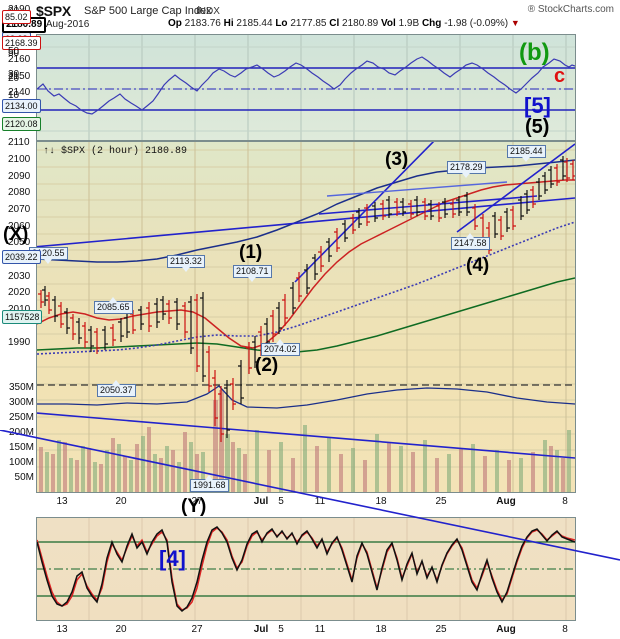 The height and width of the screenshot is (639, 620). Describe the element at coordinates (21, 447) in the screenshot. I see `volume-tick-150M: 150M` at that location.